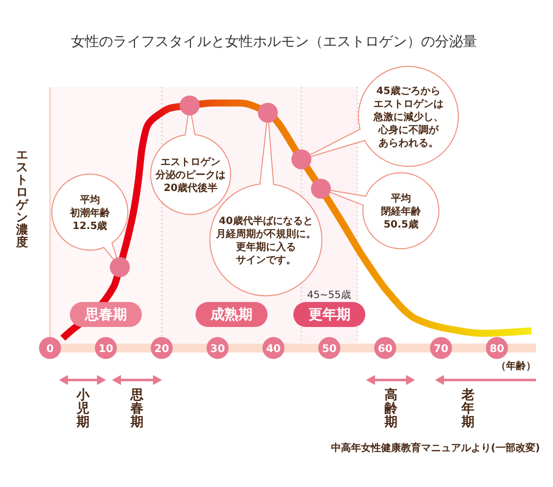  Describe the element at coordinates (408, 116) in the screenshot. I see `annotation: 45歳ごろからエストロゲンは急激に減少し、心身に不調があらわれる。` at that location.